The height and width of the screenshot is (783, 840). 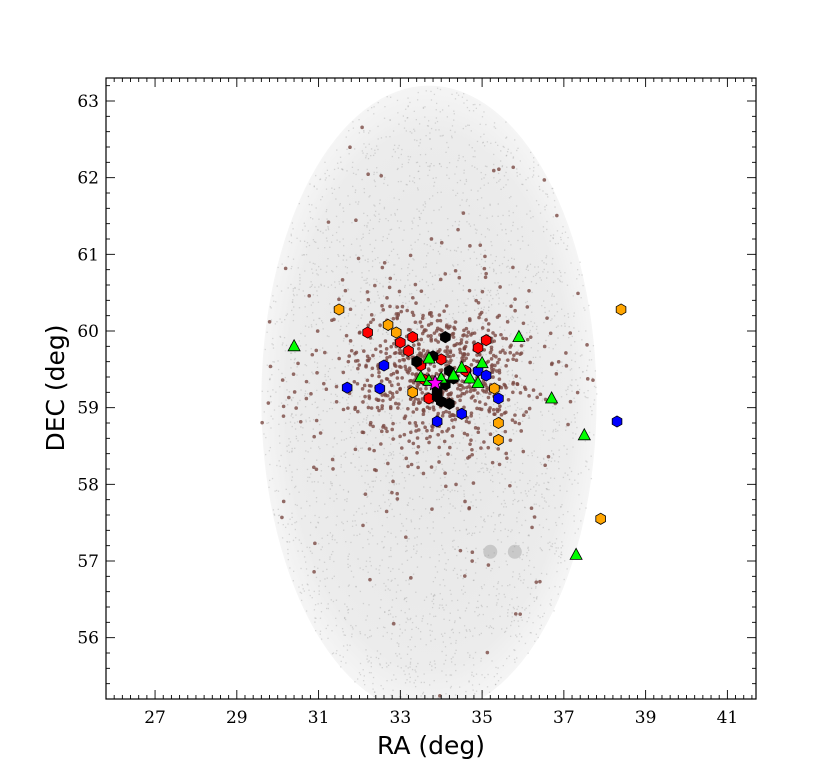 I want to click on marker-triangle, so click(x=453, y=374).